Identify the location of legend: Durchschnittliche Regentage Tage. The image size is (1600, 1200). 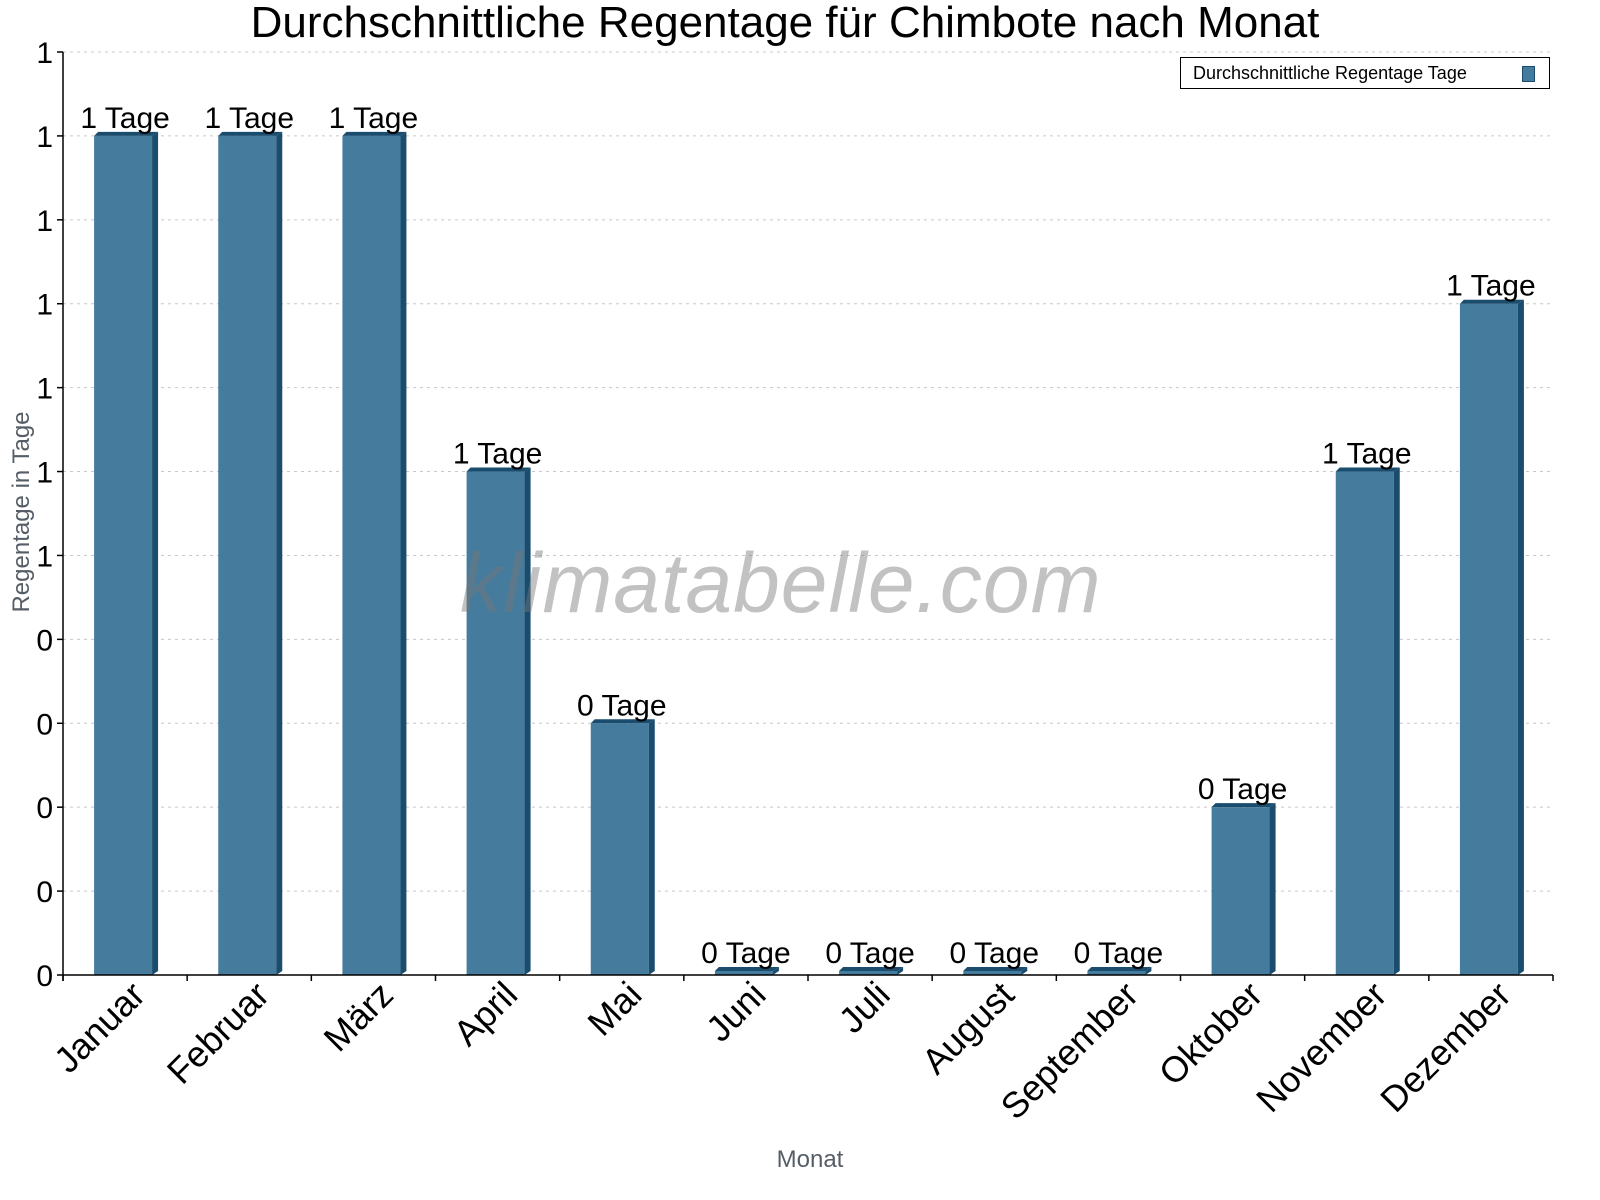
(1365, 73).